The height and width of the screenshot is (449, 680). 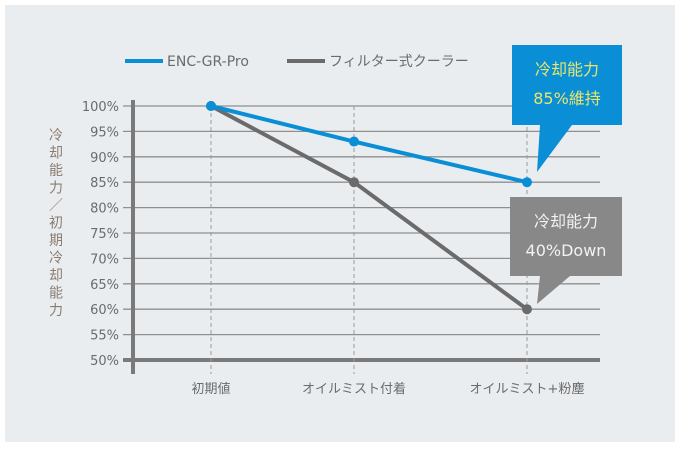 What do you see at coordinates (566, 250) in the screenshot?
I see `callout-text: 40%Down` at bounding box center [566, 250].